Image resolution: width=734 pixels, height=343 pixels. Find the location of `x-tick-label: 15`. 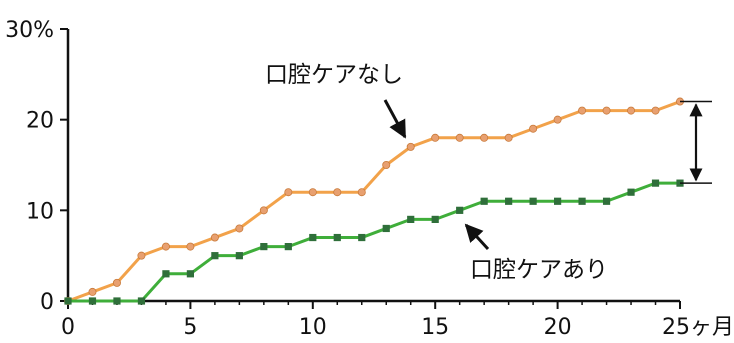

x-tick-label: 15 is located at coordinates (435, 327).